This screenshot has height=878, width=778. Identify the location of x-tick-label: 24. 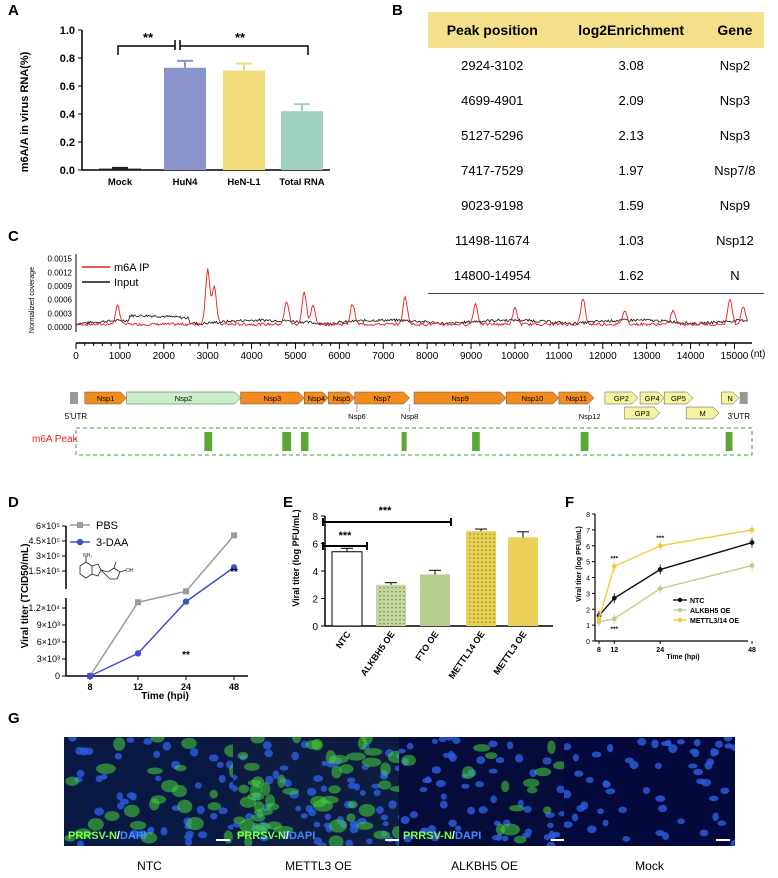
(660, 650).